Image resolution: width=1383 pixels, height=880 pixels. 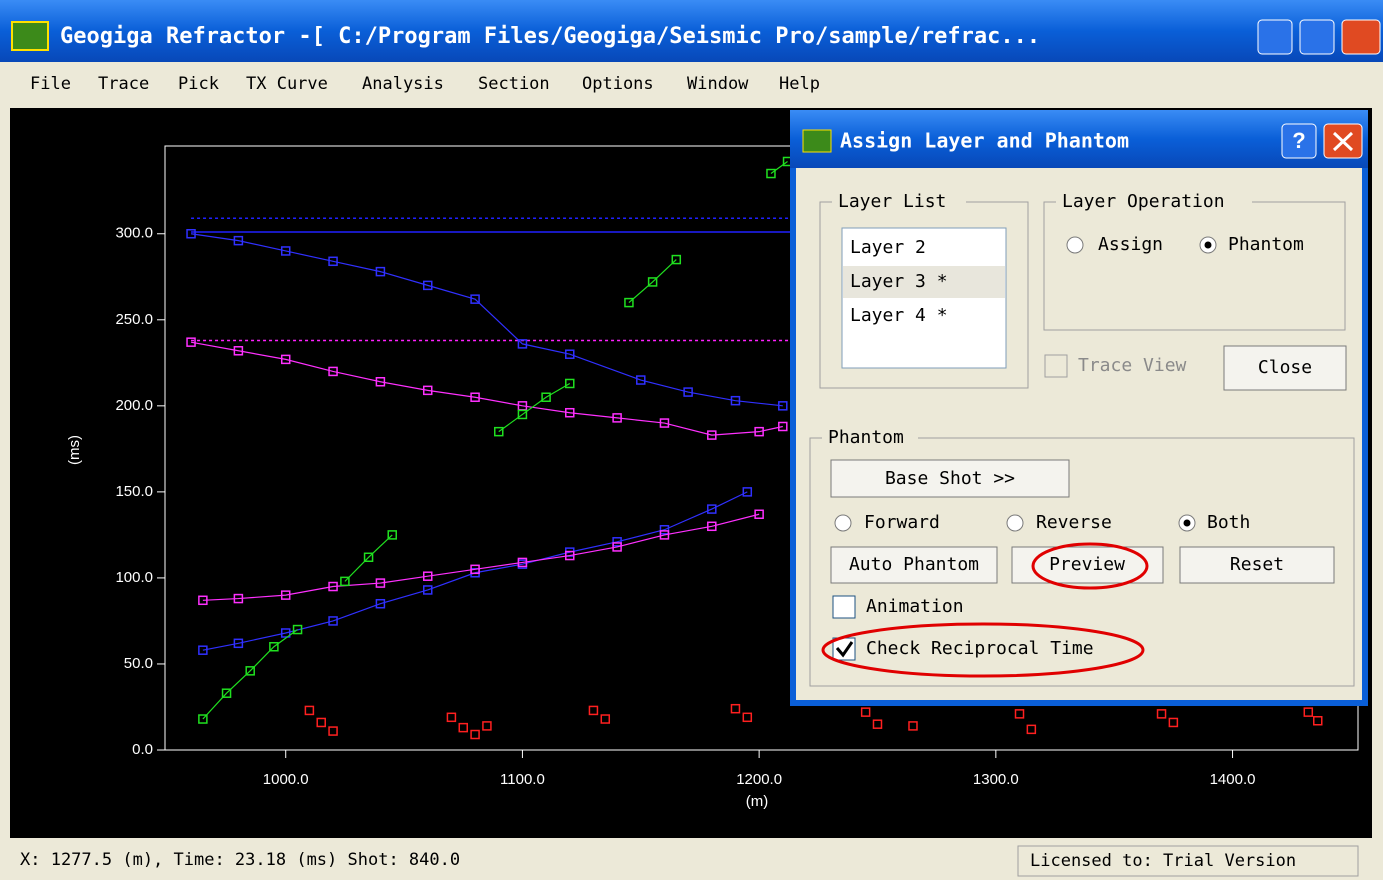 I want to click on menu-item: Section, so click(x=514, y=84).